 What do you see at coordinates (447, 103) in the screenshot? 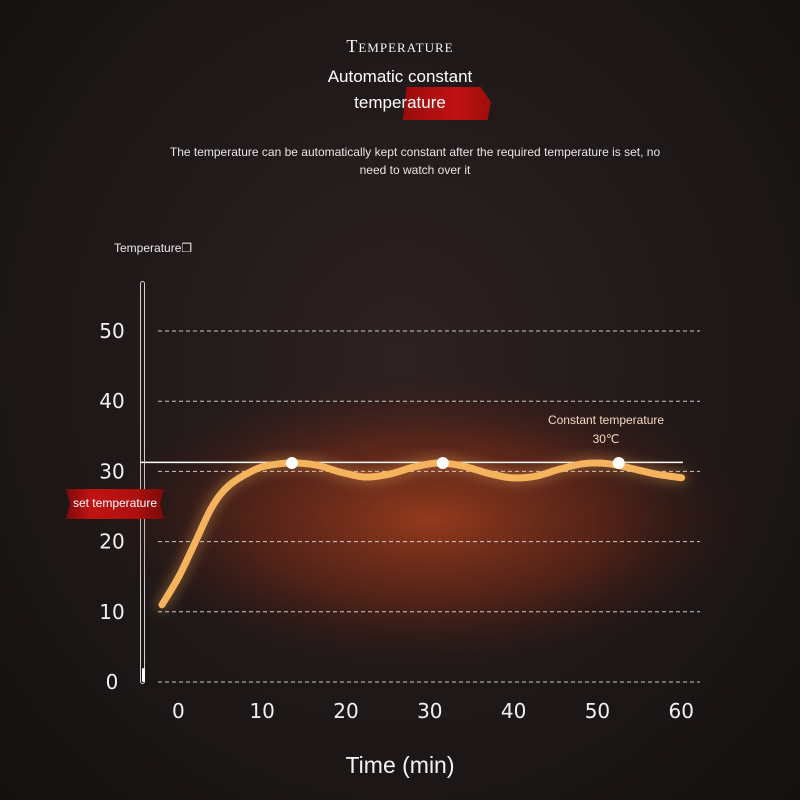
I see `subtitle-highlight` at bounding box center [447, 103].